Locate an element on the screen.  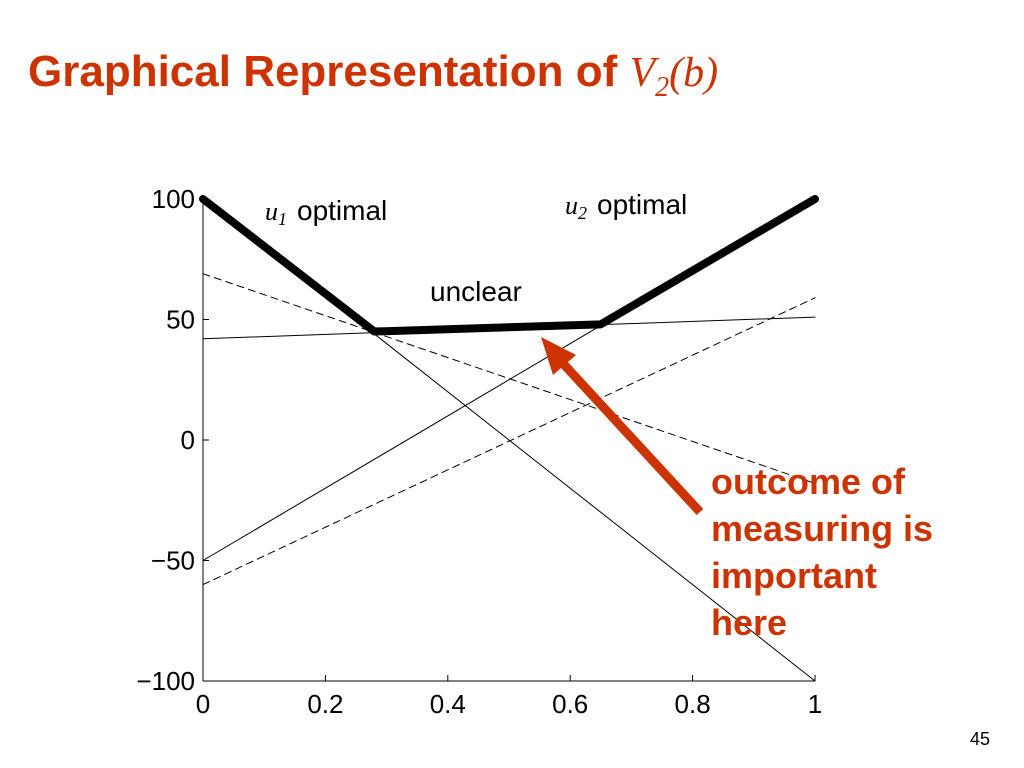
annotation-text: unclear is located at coordinates (476, 291).